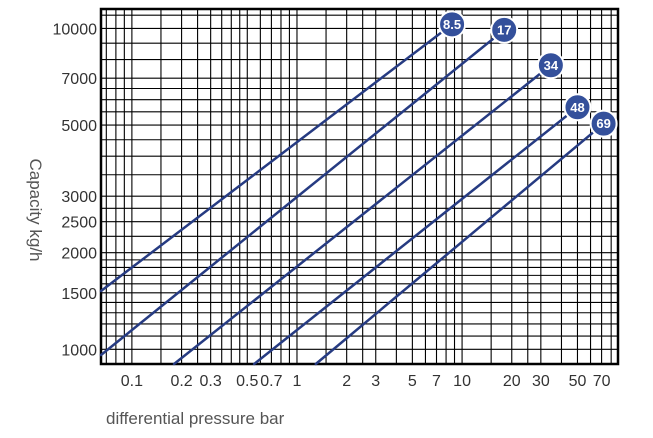 The height and width of the screenshot is (438, 653). What do you see at coordinates (297, 381) in the screenshot?
I see `x-tick-label: 1` at bounding box center [297, 381].